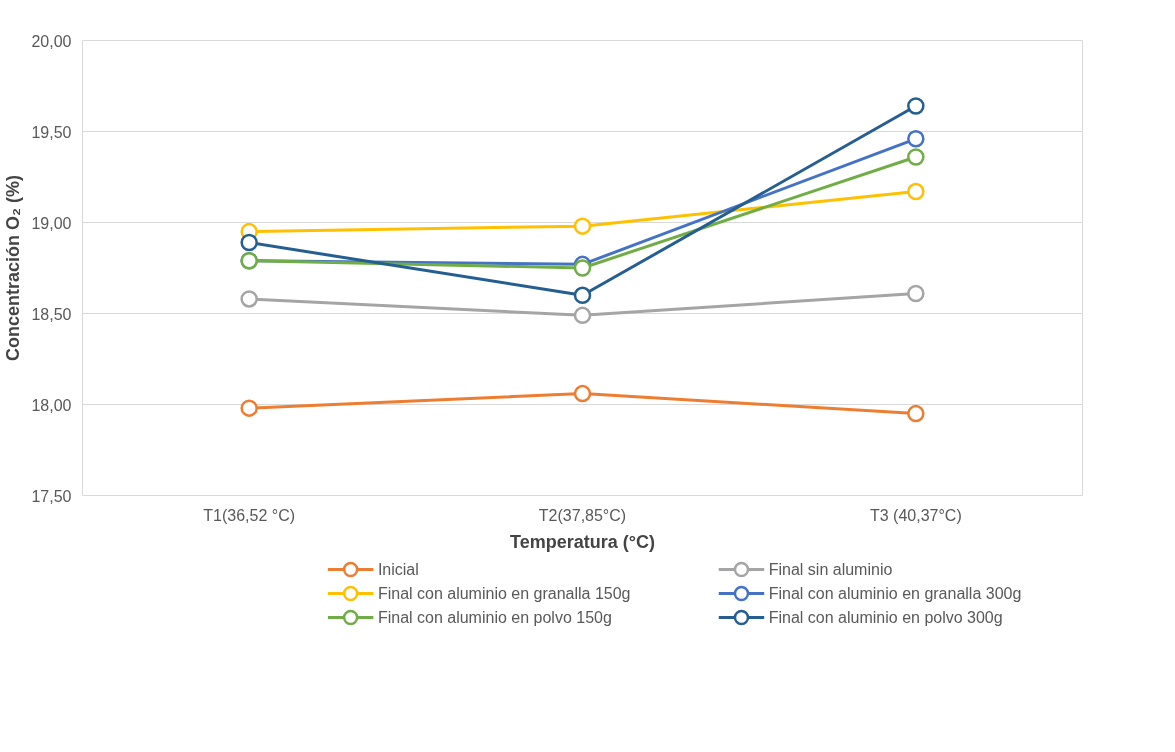  What do you see at coordinates (582, 515) in the screenshot?
I see `x-tick-label: T2(37,85°C)` at bounding box center [582, 515].